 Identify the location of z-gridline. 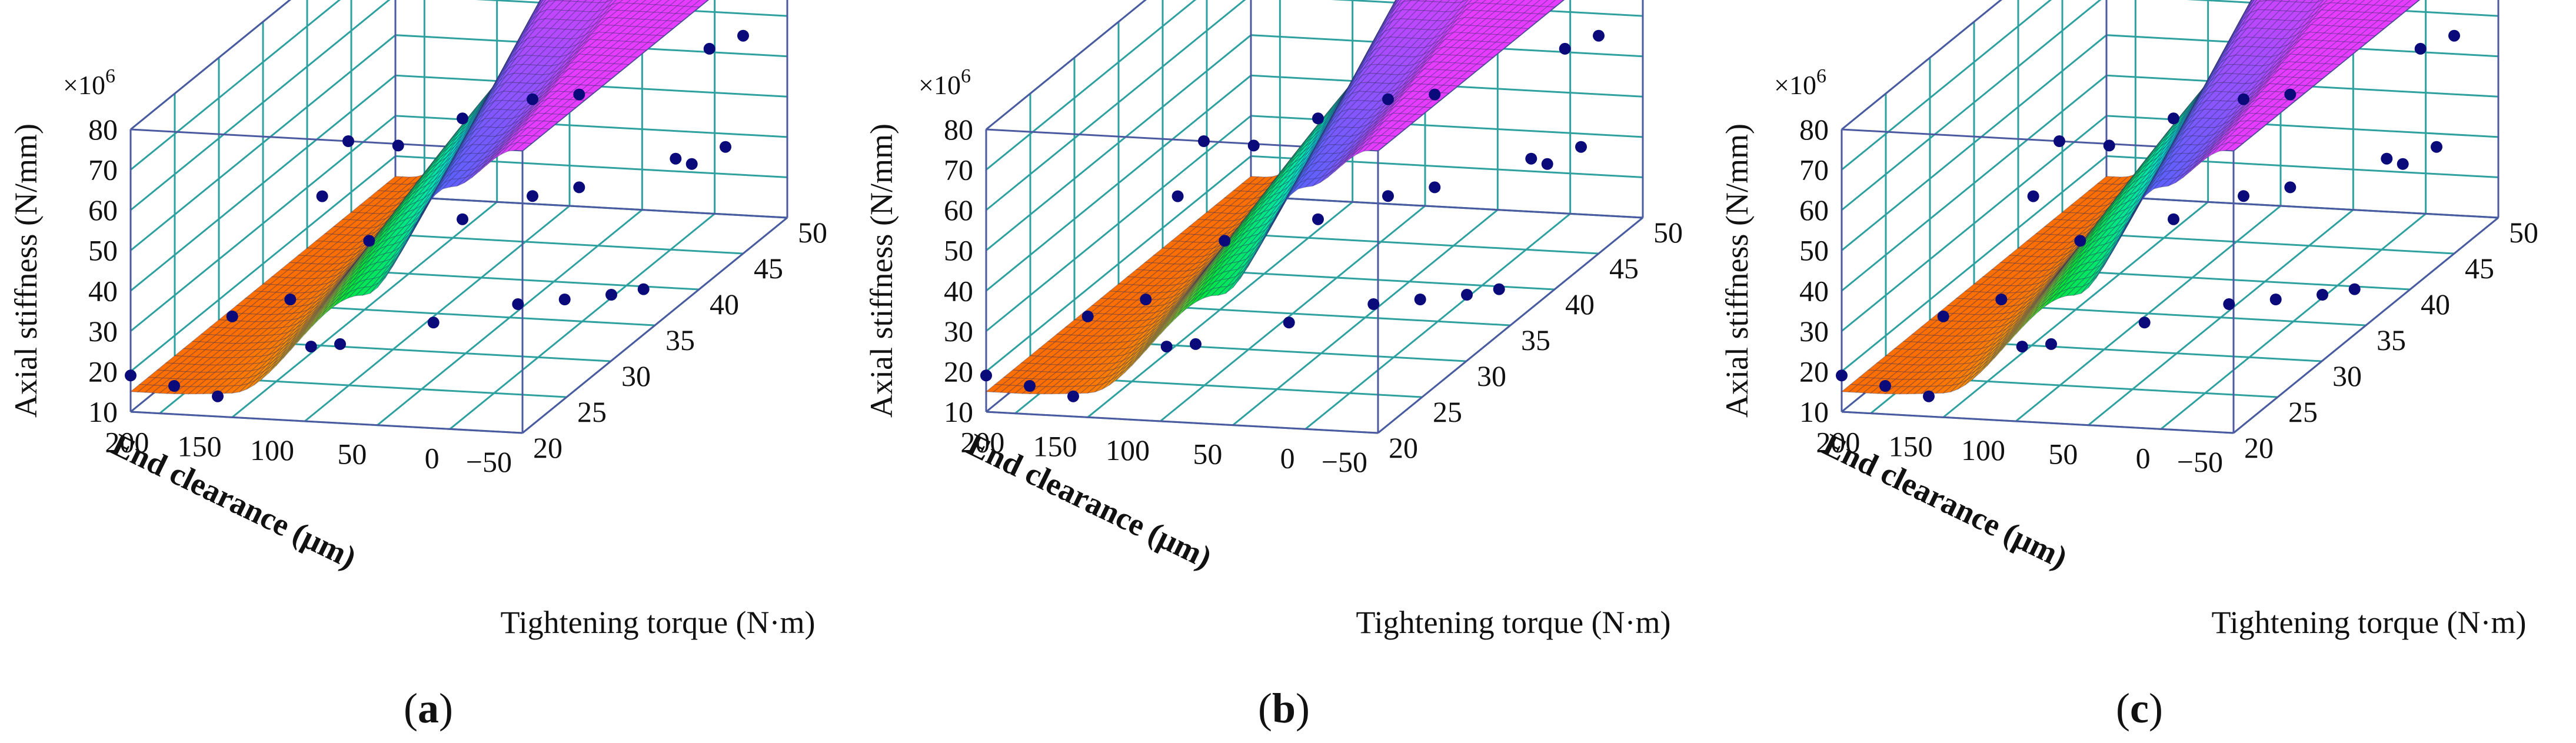
(210, 65).